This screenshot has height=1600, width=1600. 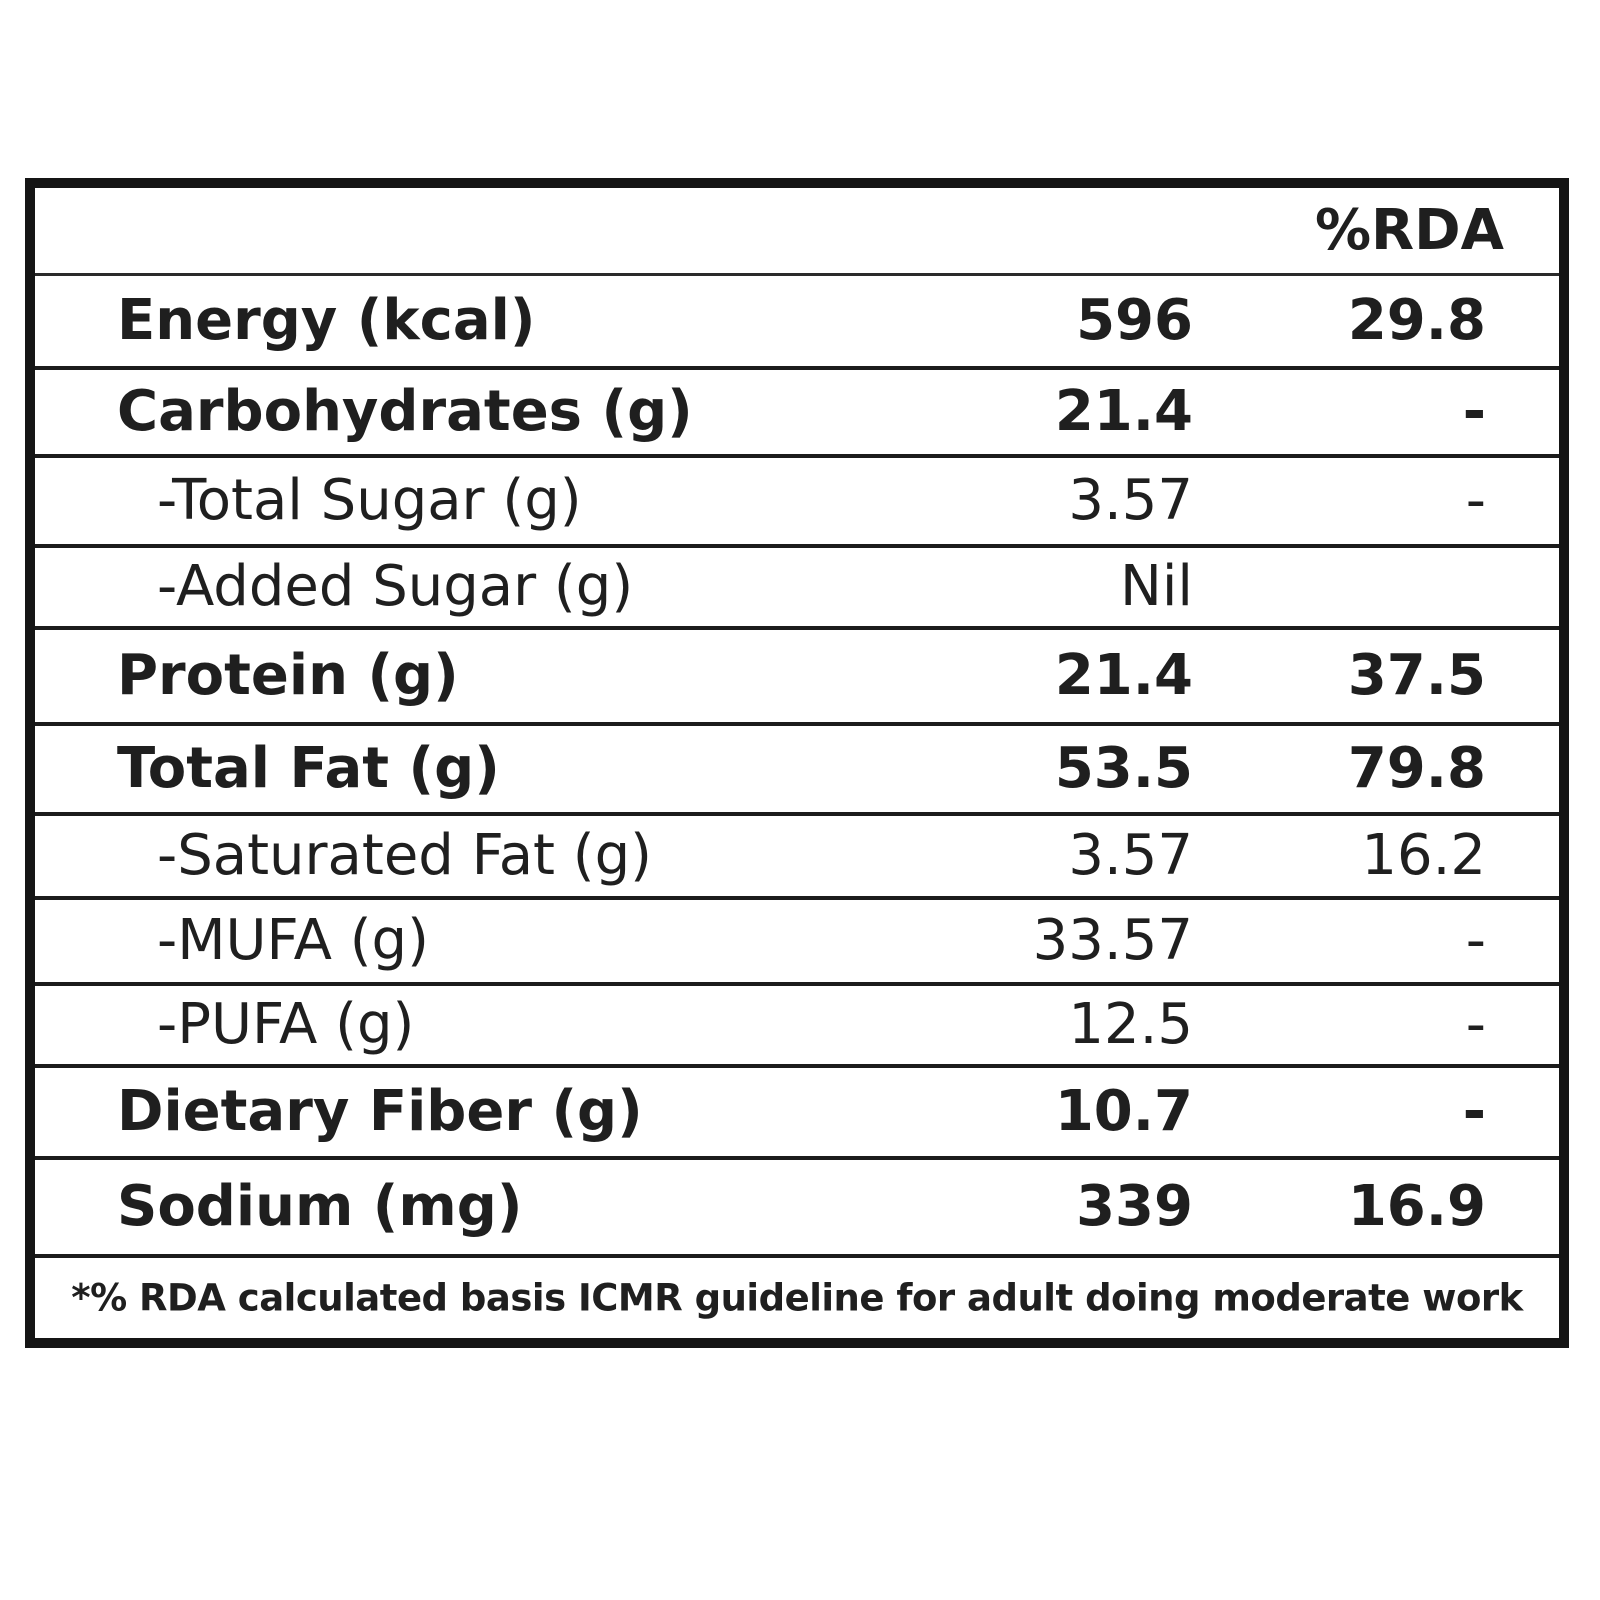 I want to click on nutrient-rda: 37.5, so click(x=1416, y=675).